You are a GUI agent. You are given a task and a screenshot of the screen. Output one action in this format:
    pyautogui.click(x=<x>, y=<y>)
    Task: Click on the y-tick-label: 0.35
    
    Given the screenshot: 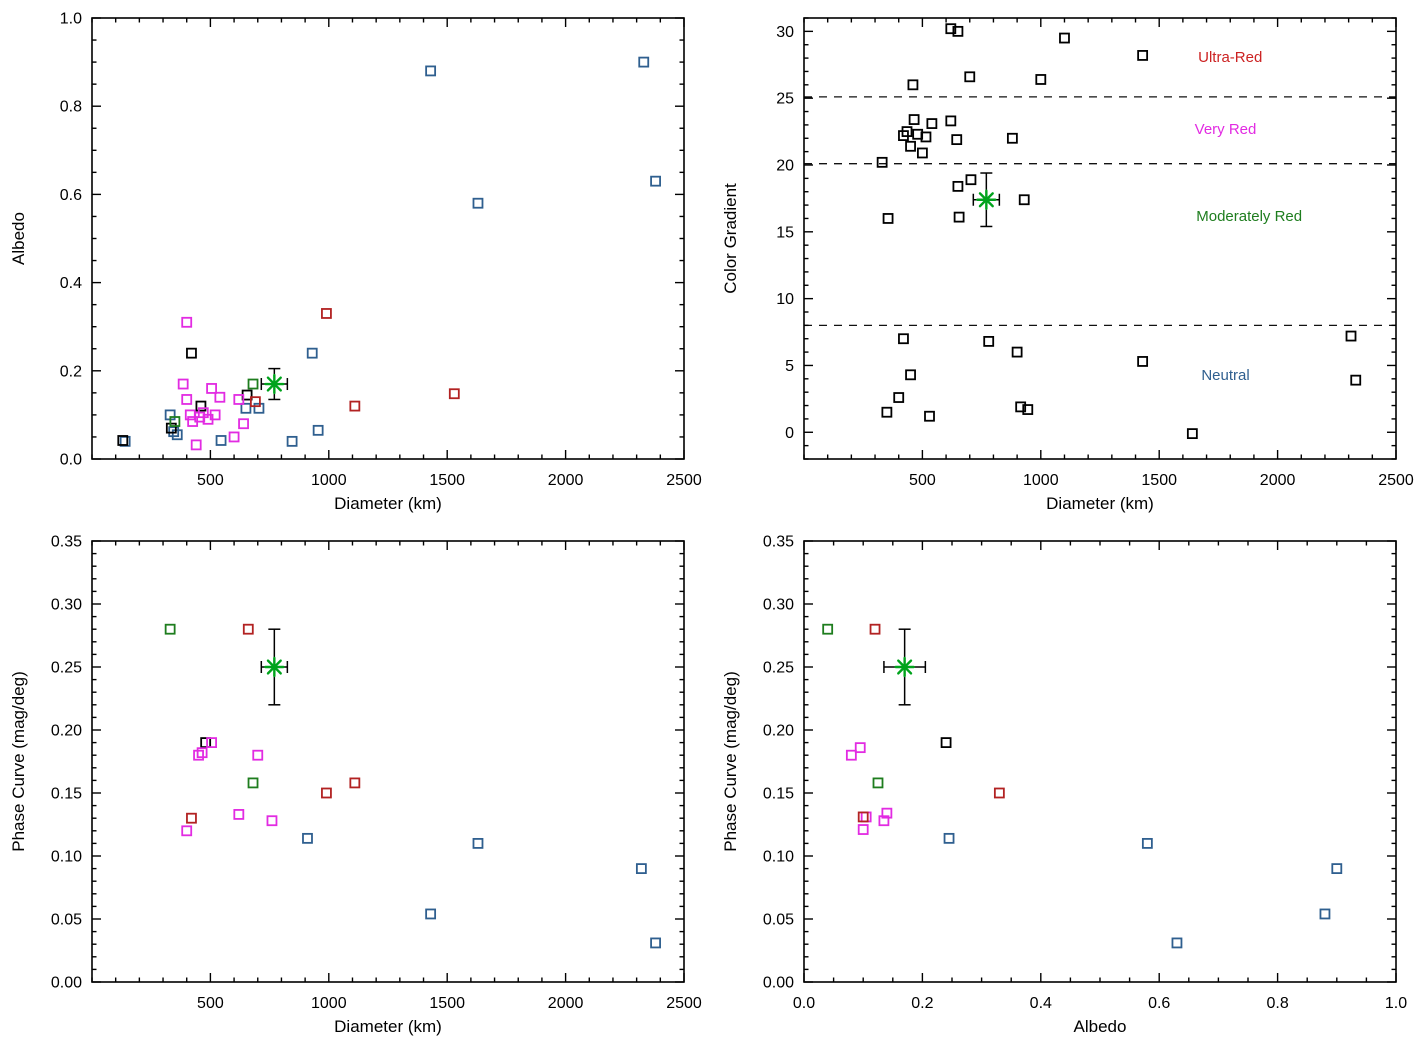 What is the action you would take?
    pyautogui.click(x=66, y=542)
    